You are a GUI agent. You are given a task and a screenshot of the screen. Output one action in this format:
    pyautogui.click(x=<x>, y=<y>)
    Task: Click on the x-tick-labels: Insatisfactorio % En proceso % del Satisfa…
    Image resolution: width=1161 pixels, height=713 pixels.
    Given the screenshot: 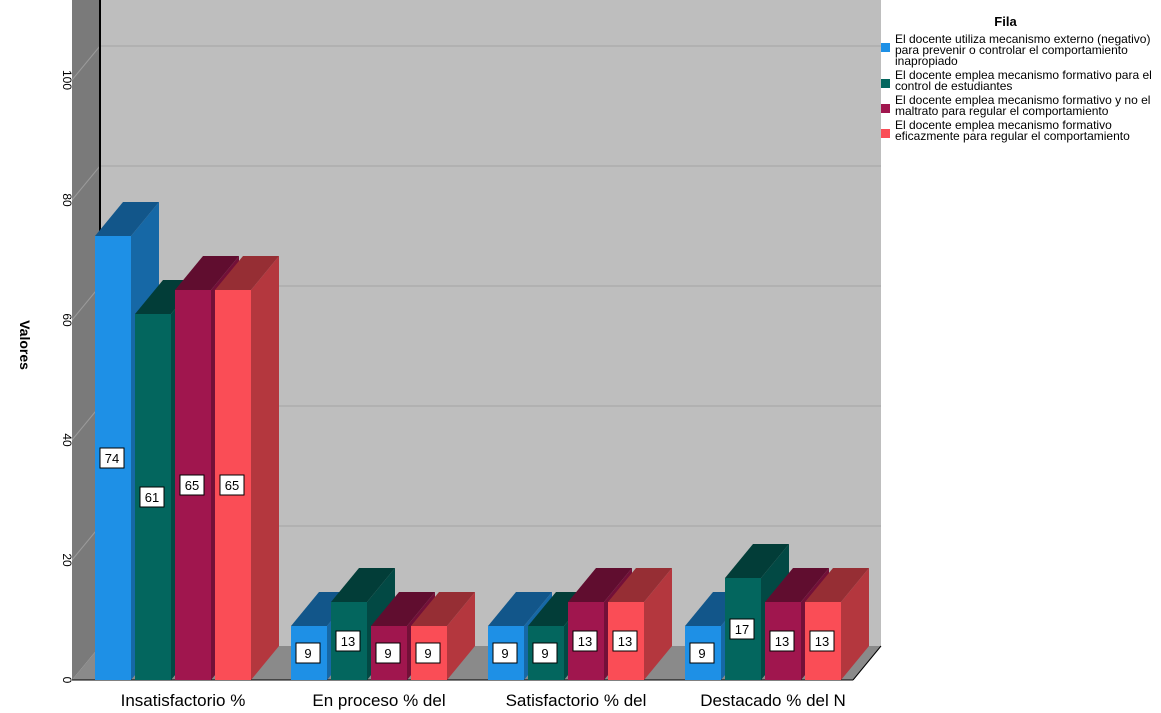 What is the action you would take?
    pyautogui.click(x=483, y=700)
    